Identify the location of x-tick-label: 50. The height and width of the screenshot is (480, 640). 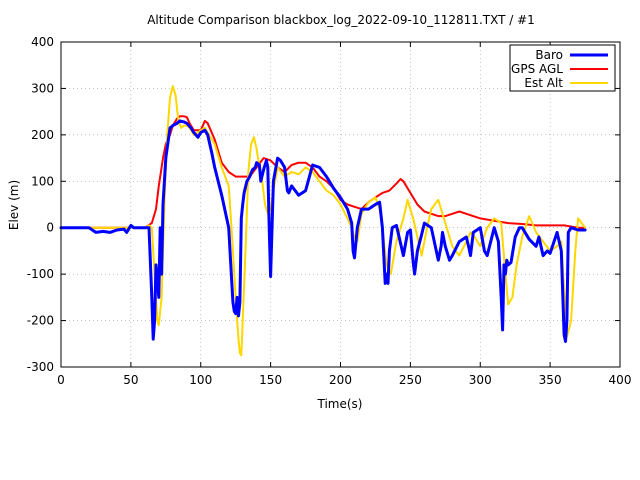
(130, 380).